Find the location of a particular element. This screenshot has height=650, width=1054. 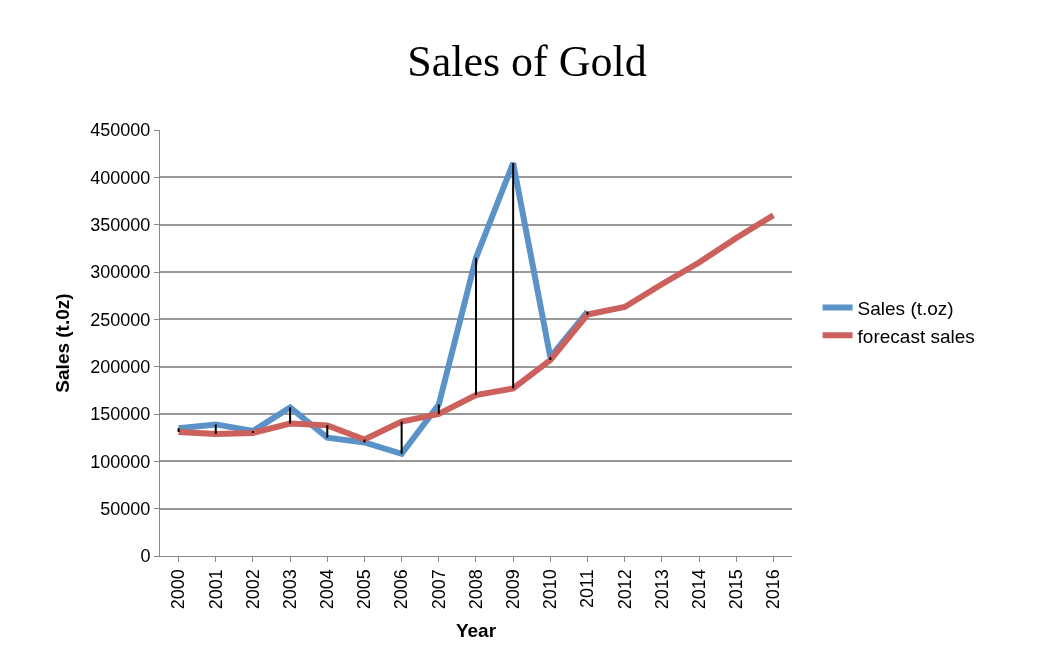

x-tick-label: 2011 is located at coordinates (587, 588).